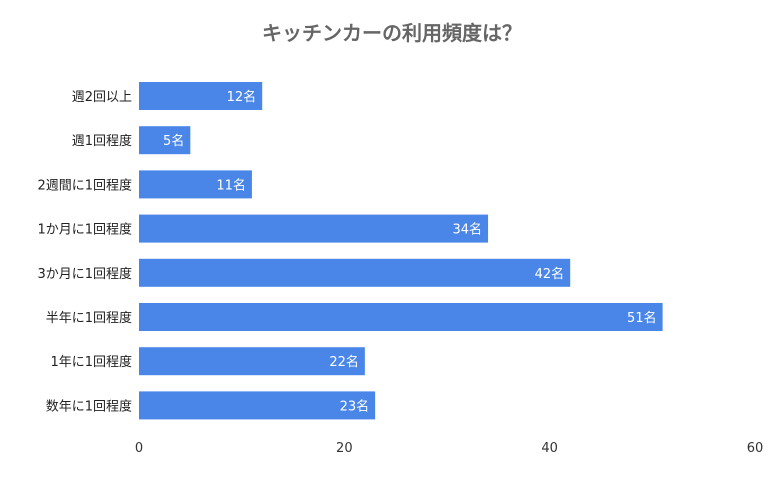 Image resolution: width=780 pixels, height=481 pixels. I want to click on category-label-8: 数年に1回程度, so click(89, 406).